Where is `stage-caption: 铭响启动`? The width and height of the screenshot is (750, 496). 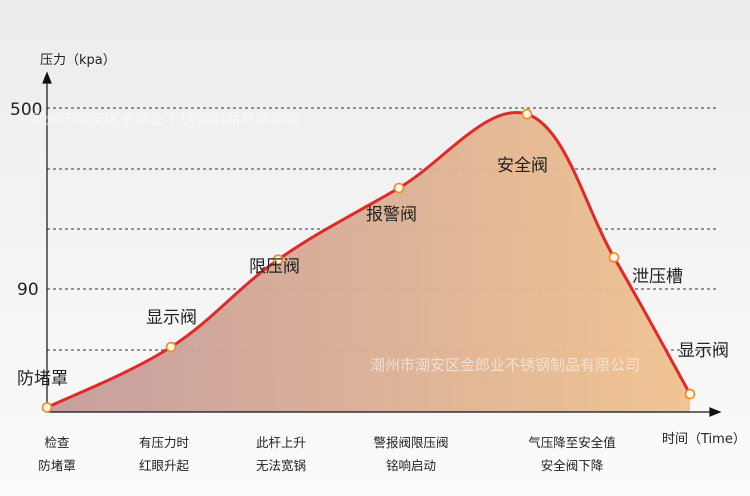 stage-caption: 铭响启动 is located at coordinates (411, 465).